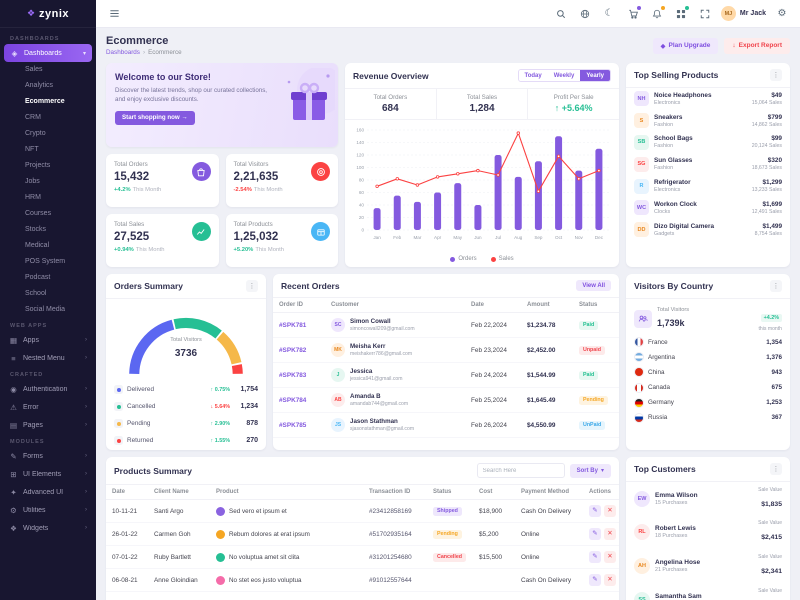 This screenshot has width=800, height=600. What do you see at coordinates (453, 259) in the screenshot?
I see `orders-legend-dot` at bounding box center [453, 259].